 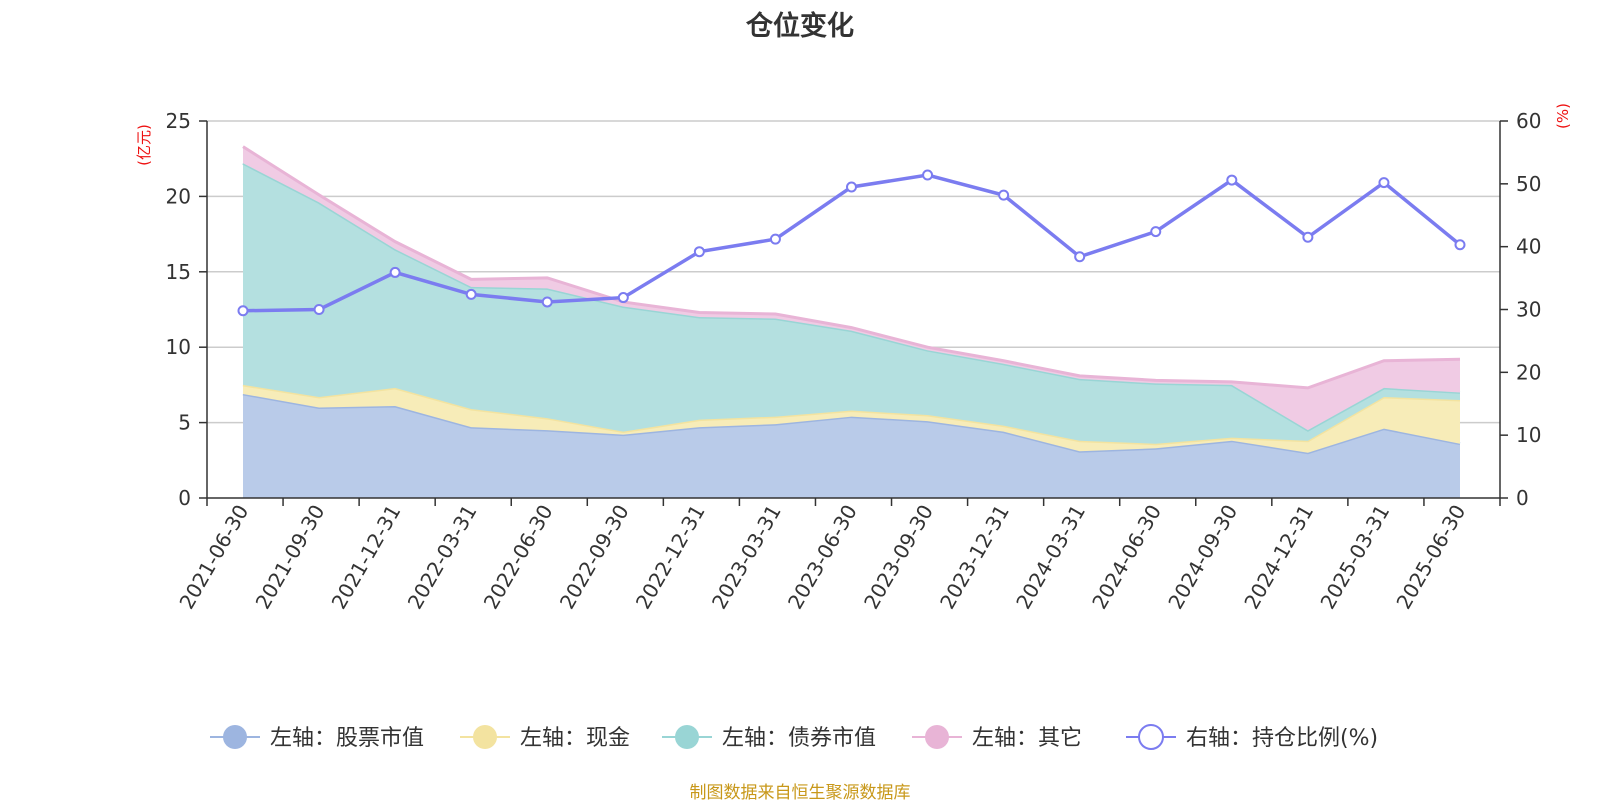 I want to click on x-tick-label: 2021-09-30, so click(x=289, y=557).